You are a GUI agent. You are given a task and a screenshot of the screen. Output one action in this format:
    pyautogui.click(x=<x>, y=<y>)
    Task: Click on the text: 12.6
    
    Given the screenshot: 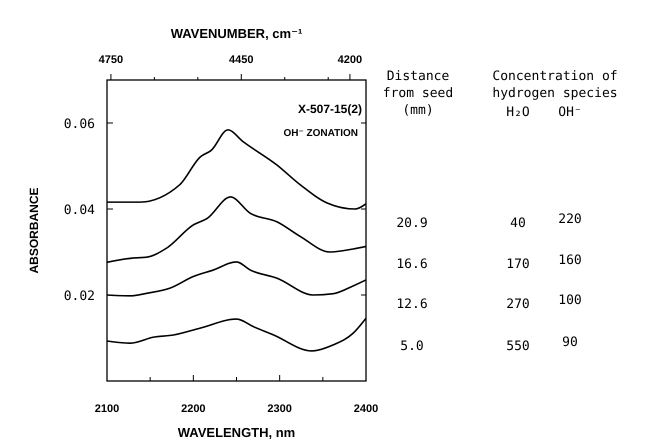 What is the action you would take?
    pyautogui.click(x=412, y=304)
    